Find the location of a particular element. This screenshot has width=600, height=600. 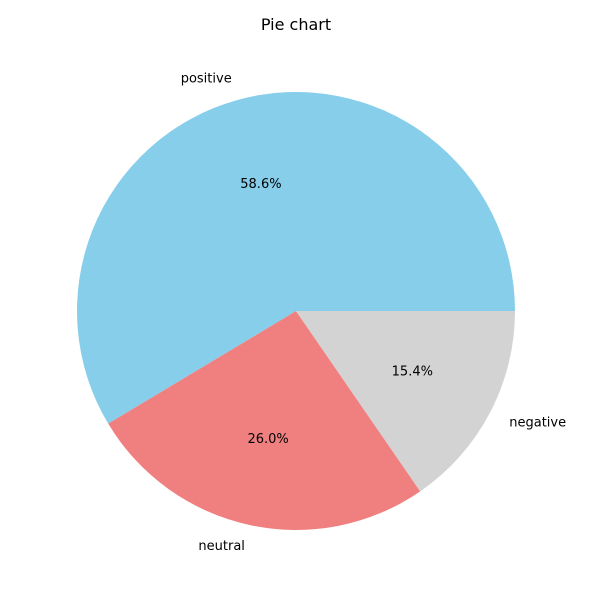

pie-slice-negative is located at coordinates (405, 401).